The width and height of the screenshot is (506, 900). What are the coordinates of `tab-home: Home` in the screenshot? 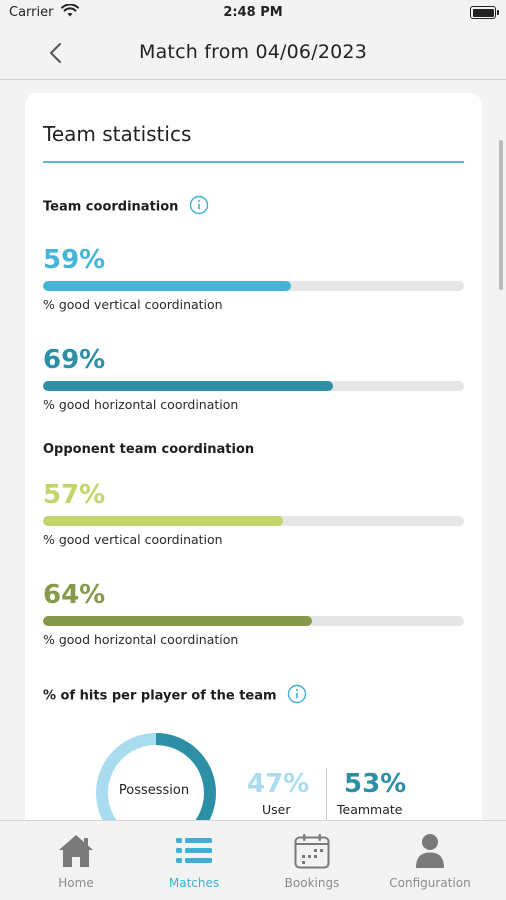 It's located at (76, 860).